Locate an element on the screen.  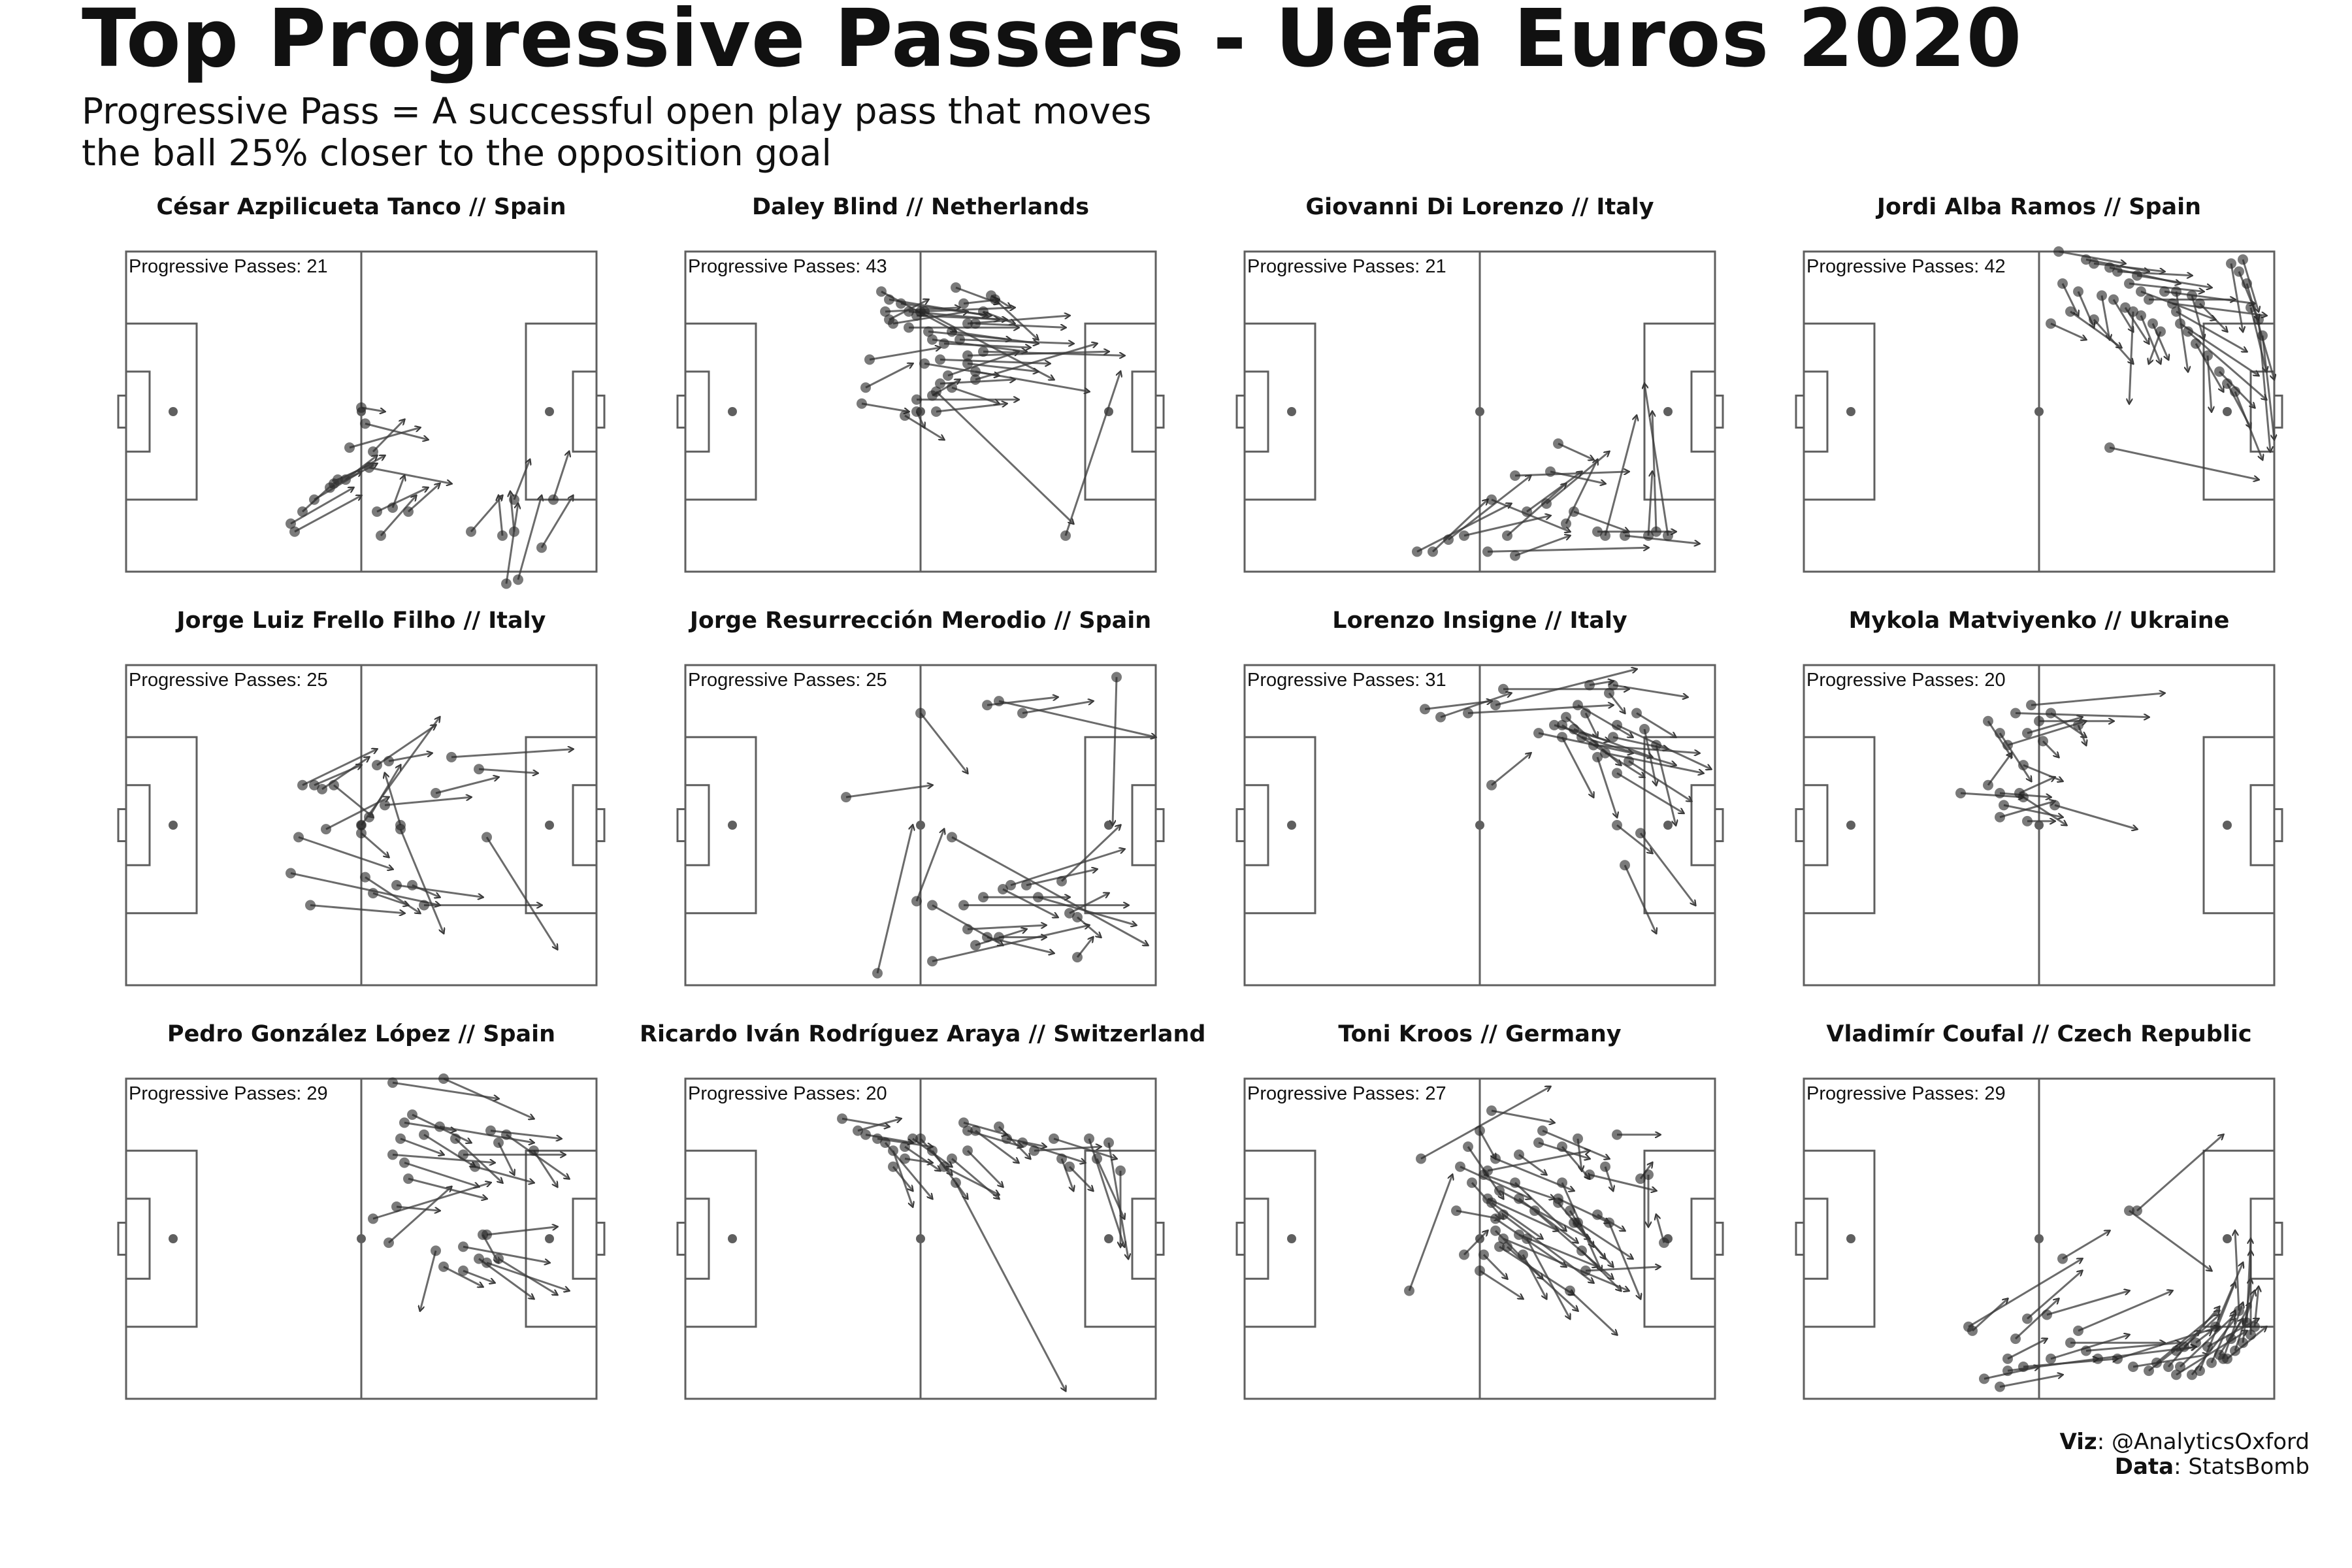
panel-title: Vladimír Coufal // Czech Republic is located at coordinates (2039, 1034).